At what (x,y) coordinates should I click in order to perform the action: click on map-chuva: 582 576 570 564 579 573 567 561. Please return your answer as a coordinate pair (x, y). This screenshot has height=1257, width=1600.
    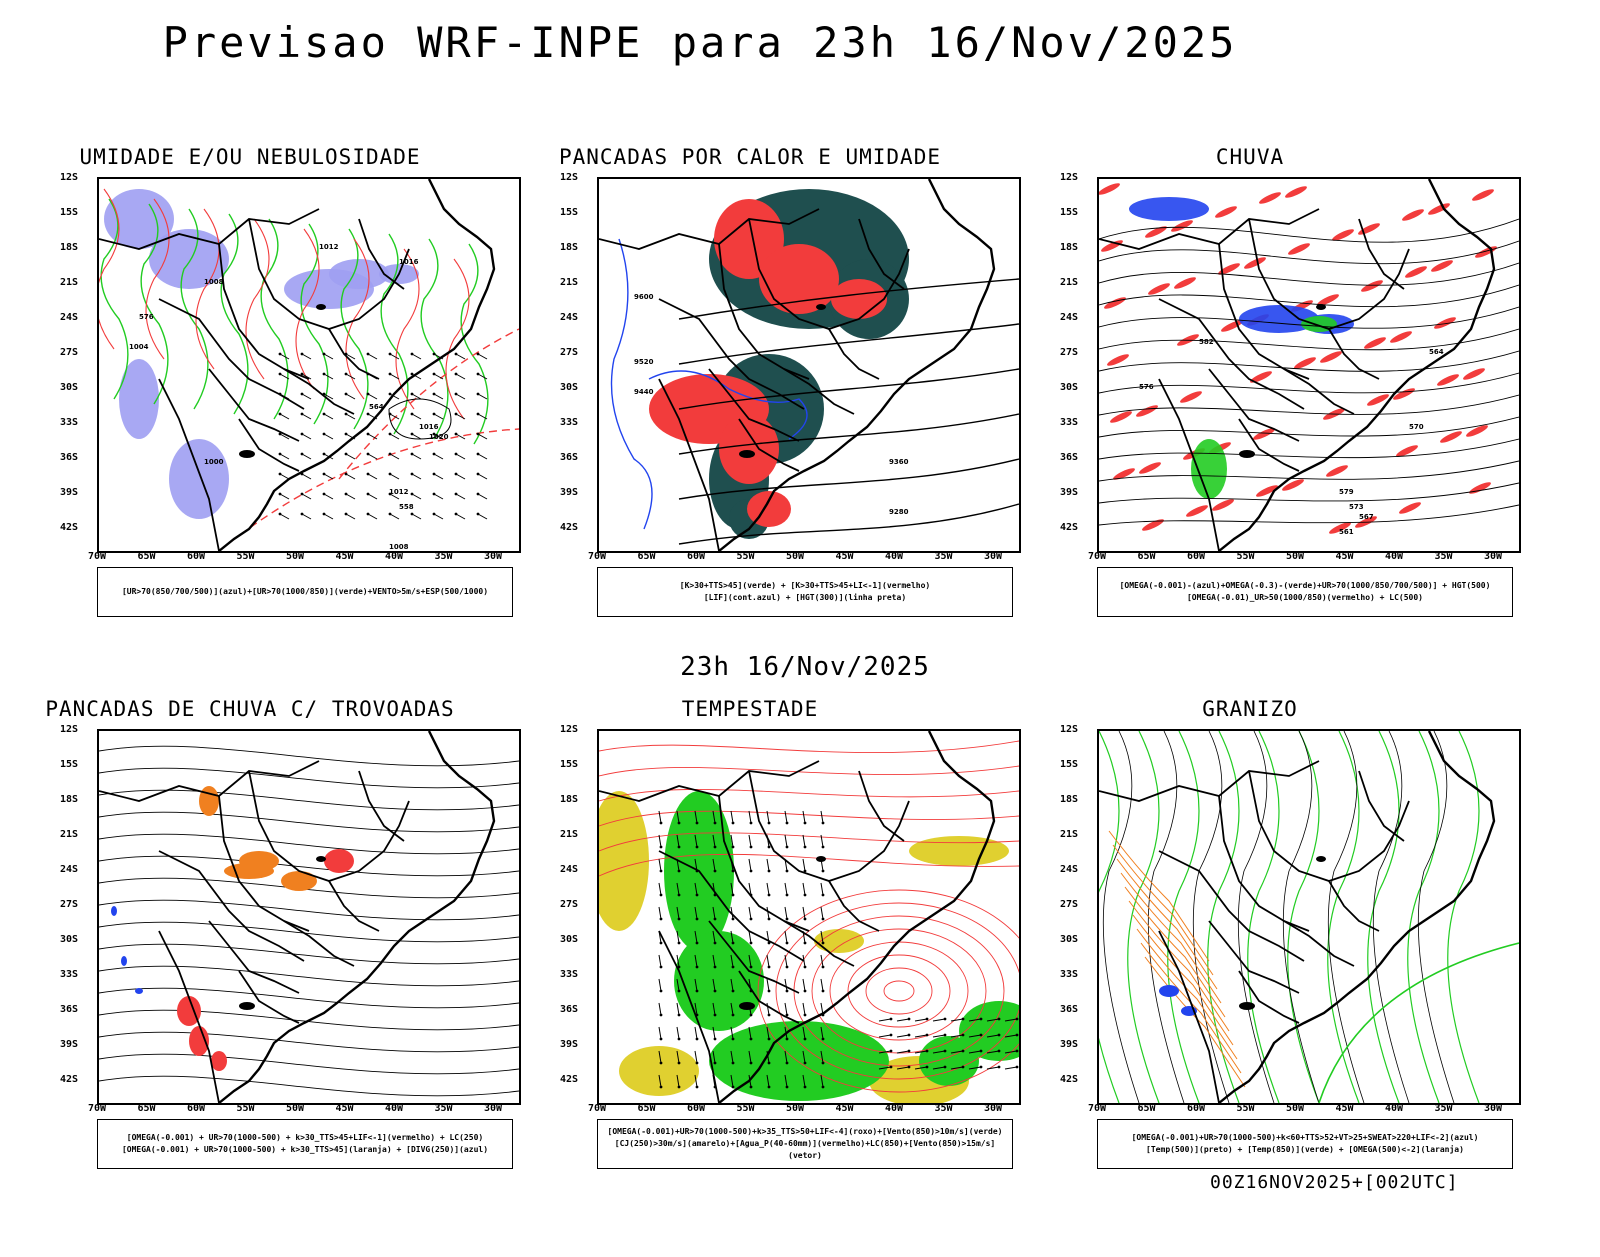
    Looking at the image, I should click on (1309, 365).